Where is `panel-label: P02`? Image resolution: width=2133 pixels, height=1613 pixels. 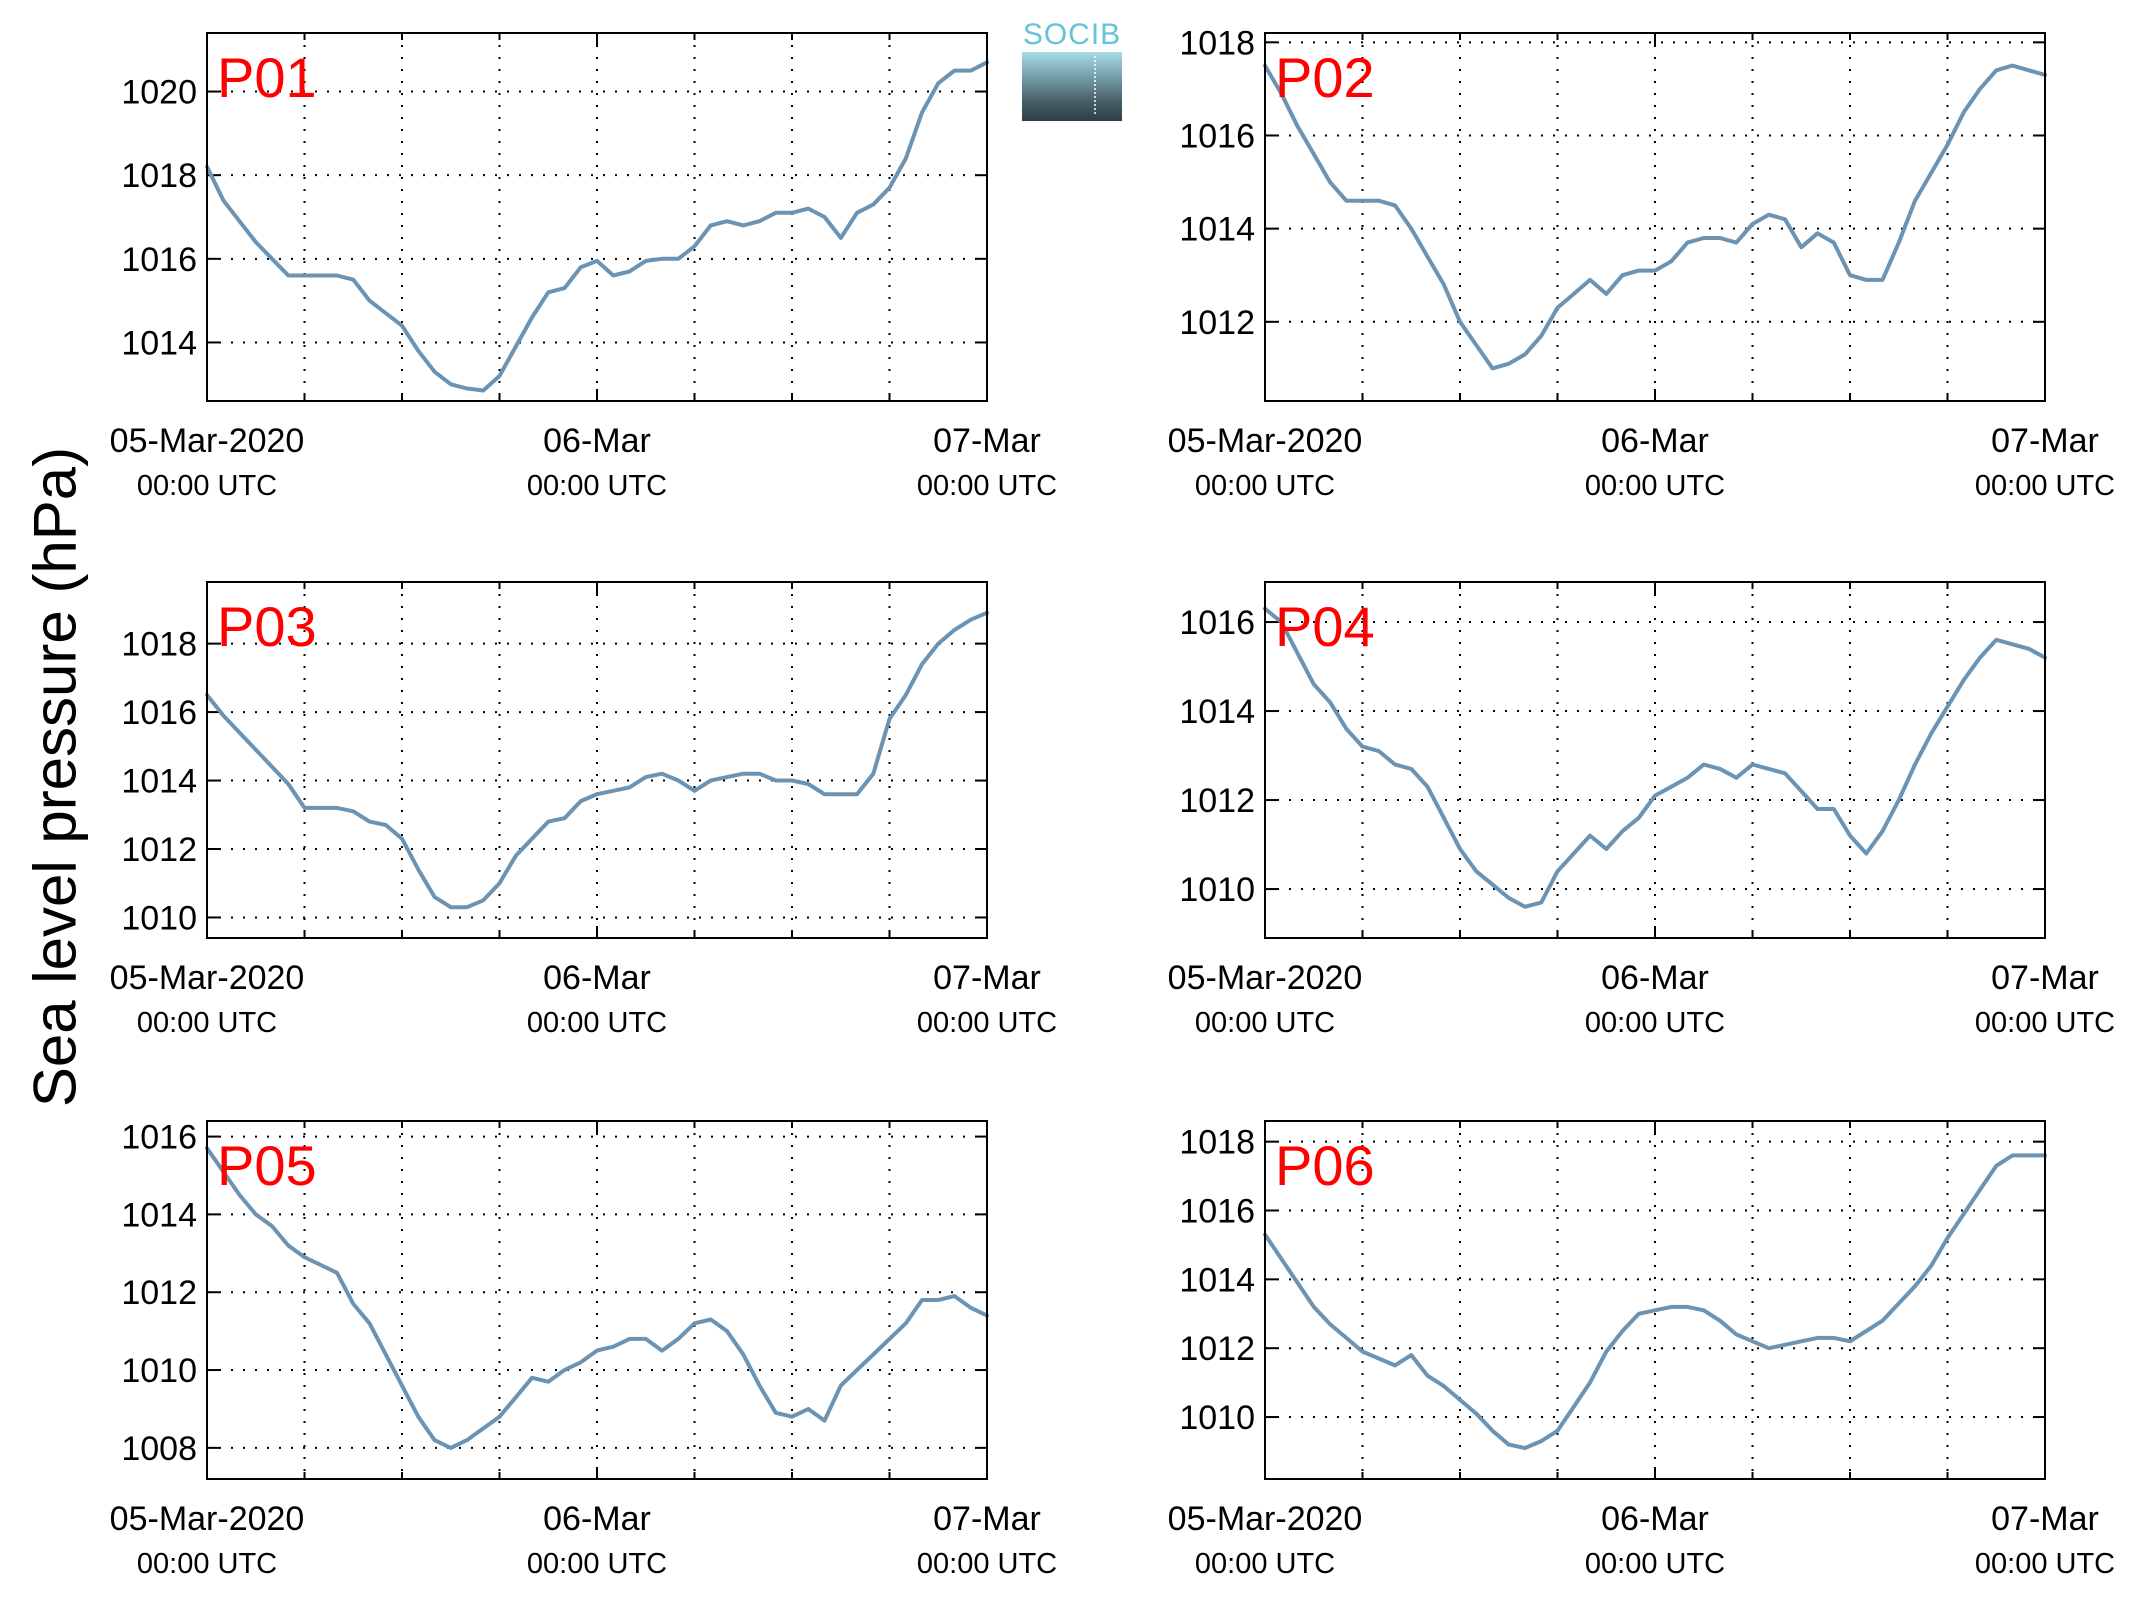 panel-label: P02 is located at coordinates (1325, 77).